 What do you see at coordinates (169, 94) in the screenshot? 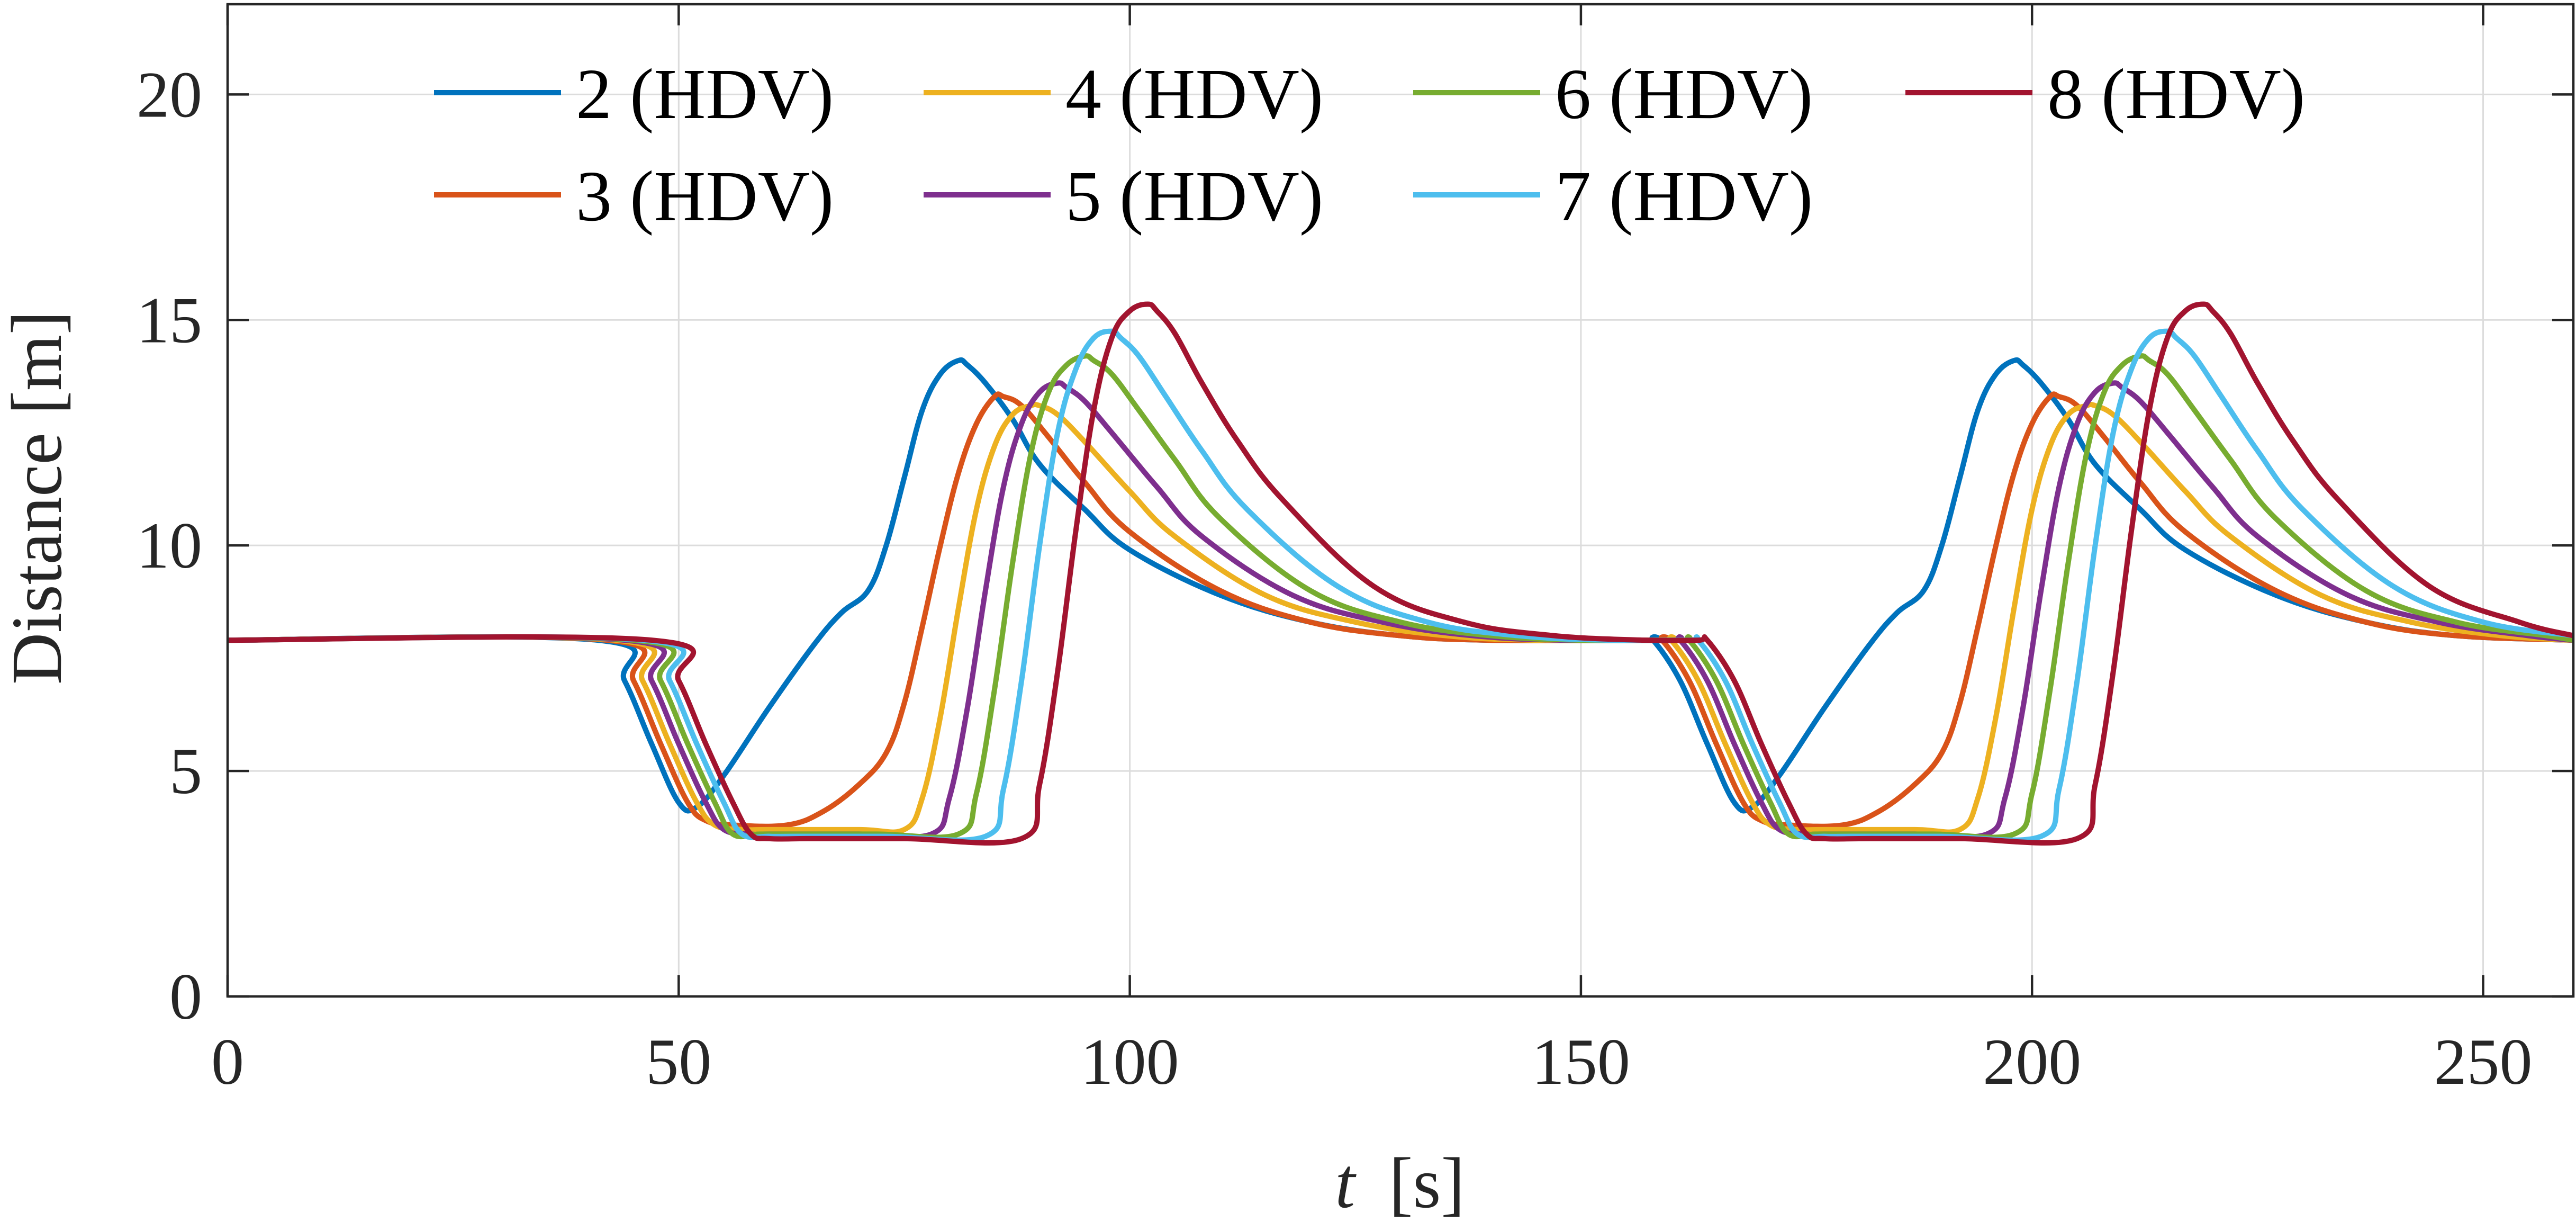
I see `y-tick-label: 20` at bounding box center [169, 94].